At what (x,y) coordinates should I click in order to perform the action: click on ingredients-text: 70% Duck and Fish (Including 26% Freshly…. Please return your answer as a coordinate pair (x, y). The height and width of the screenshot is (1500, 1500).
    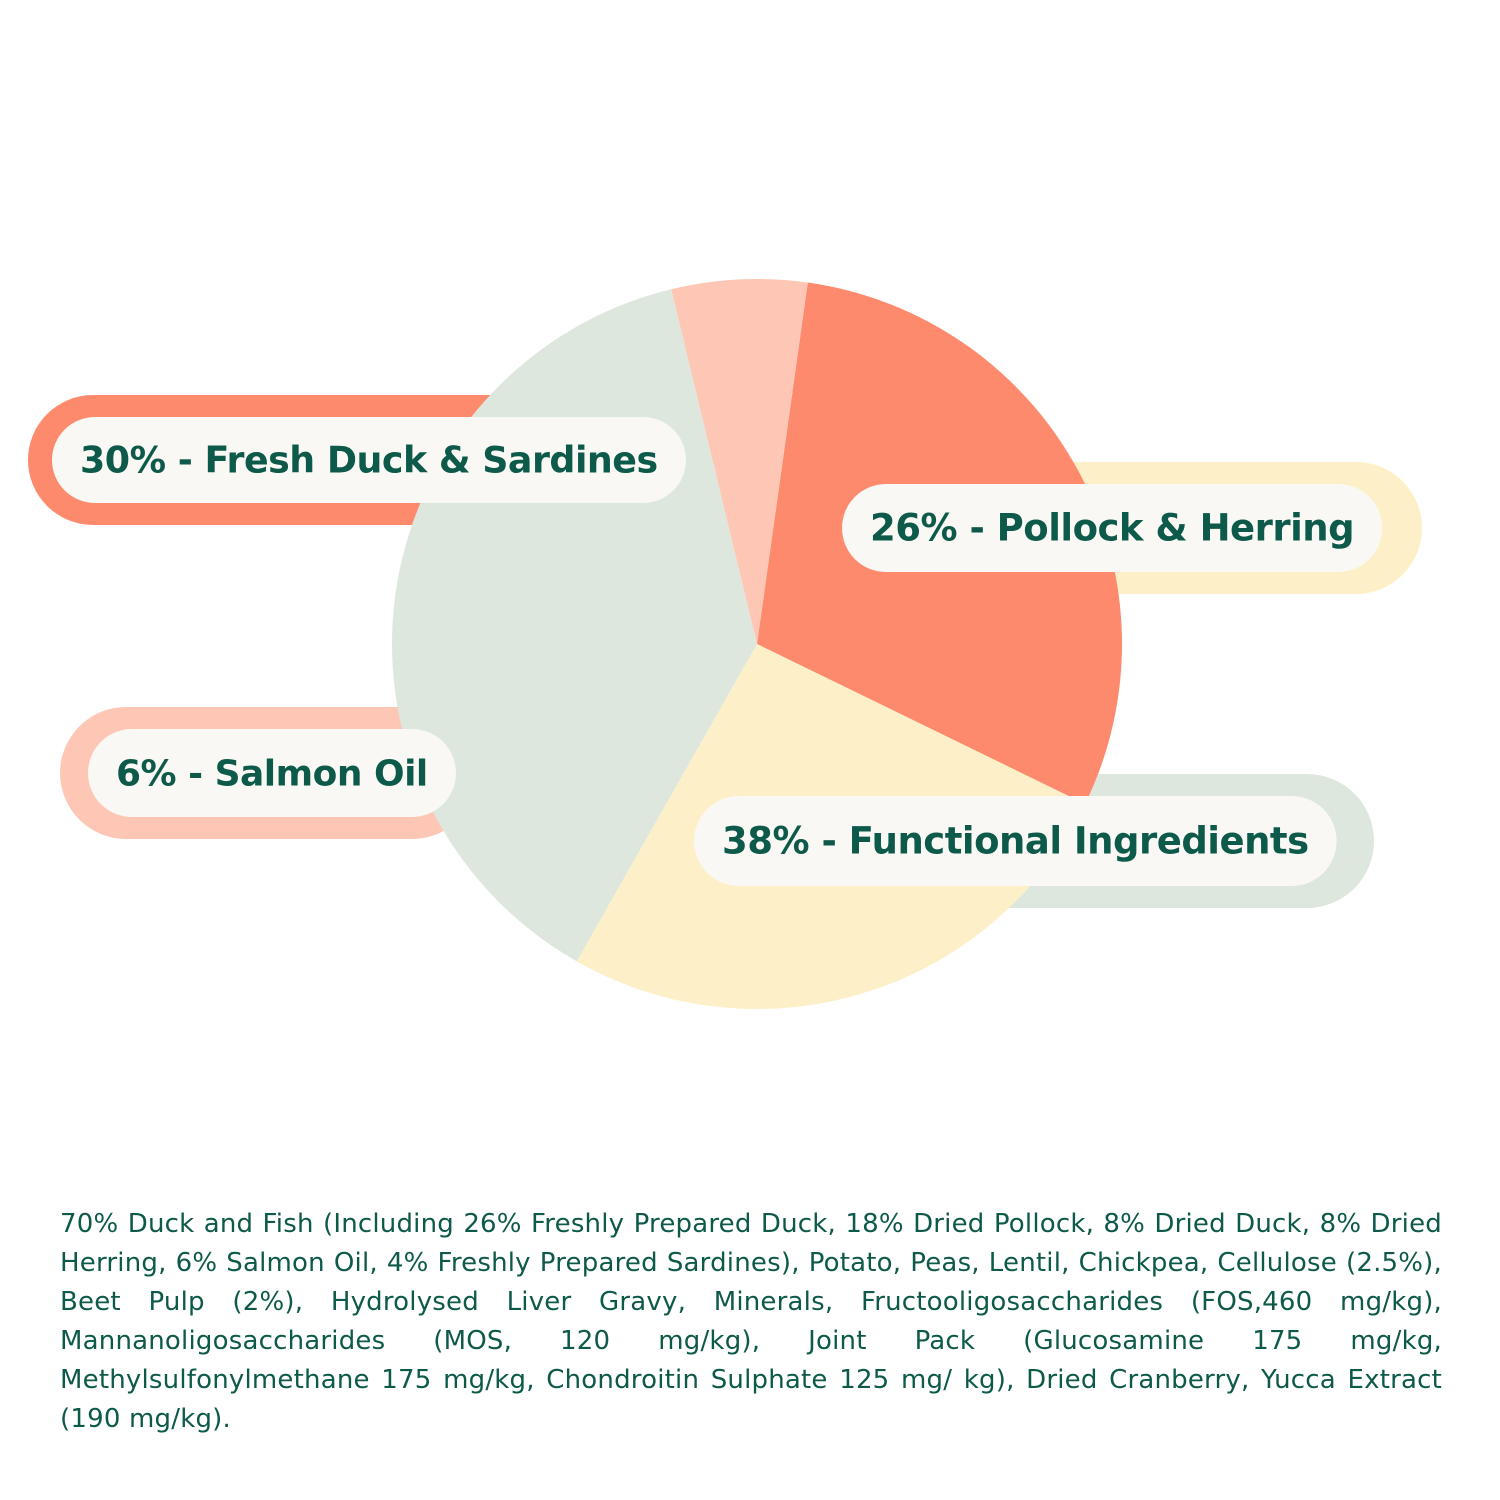
    Looking at the image, I should click on (751, 1321).